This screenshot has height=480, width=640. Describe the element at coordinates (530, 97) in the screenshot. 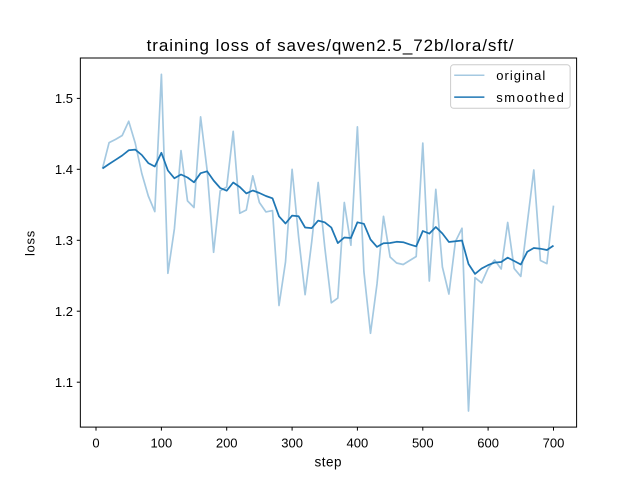

I see `svg-text: smoothed` at that location.